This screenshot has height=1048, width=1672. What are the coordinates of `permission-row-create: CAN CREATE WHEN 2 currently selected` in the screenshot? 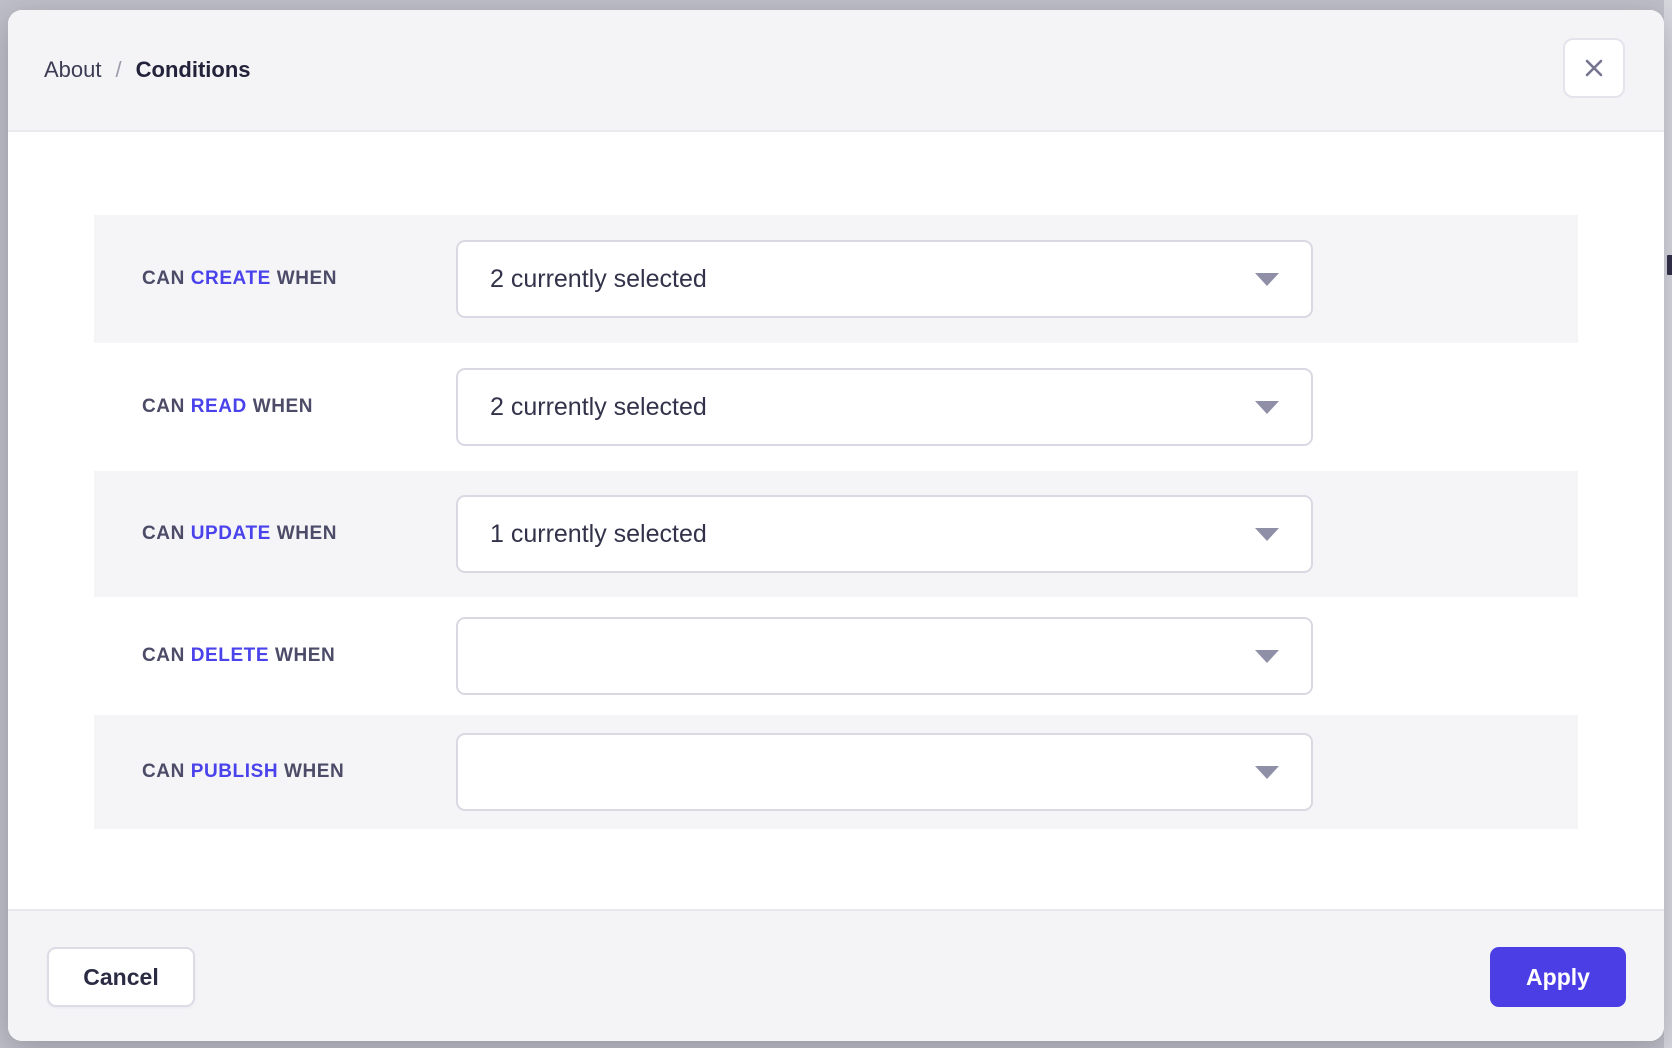 It's located at (836, 279).